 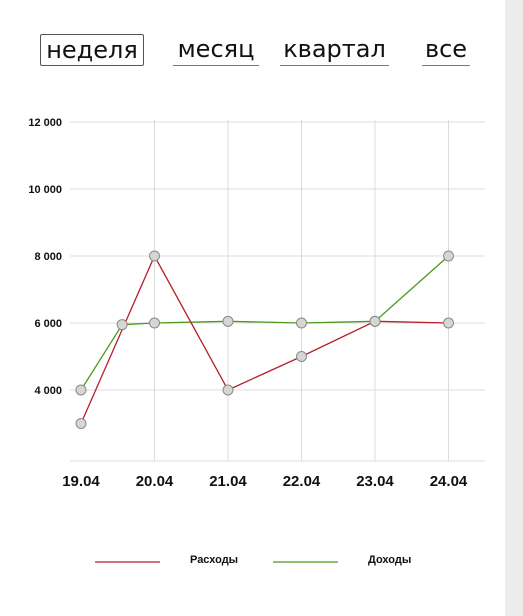 What do you see at coordinates (155, 481) in the screenshot?
I see `x-tick-label: 20.04` at bounding box center [155, 481].